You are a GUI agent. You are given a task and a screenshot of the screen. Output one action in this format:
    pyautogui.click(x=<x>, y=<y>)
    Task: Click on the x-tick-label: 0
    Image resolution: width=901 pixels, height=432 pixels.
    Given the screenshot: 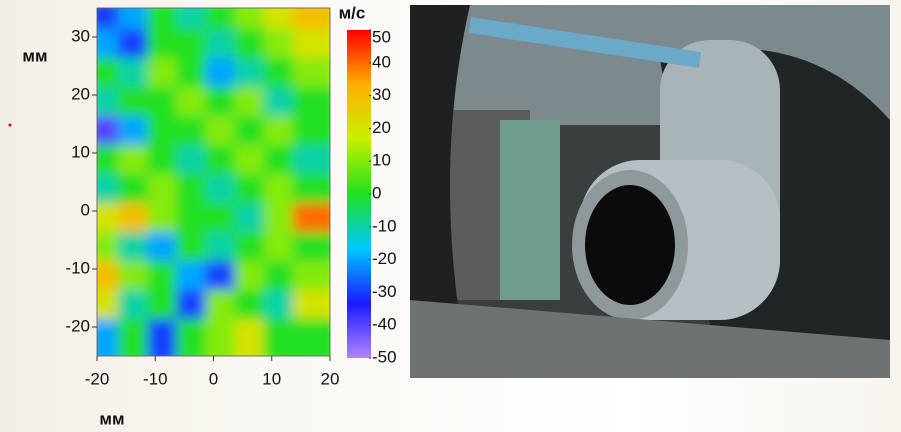 What is the action you would take?
    pyautogui.click(x=213, y=378)
    